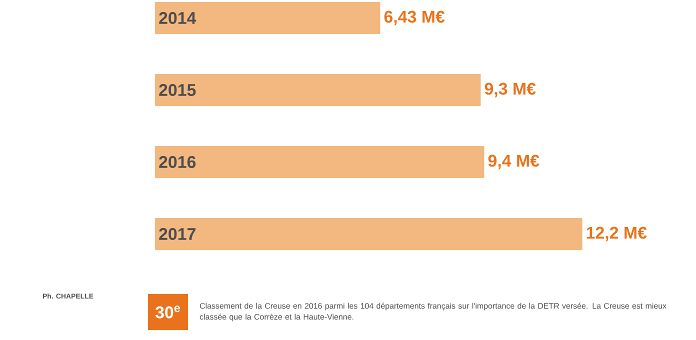  What do you see at coordinates (177, 234) in the screenshot?
I see `y-tick-label: 2017` at bounding box center [177, 234].